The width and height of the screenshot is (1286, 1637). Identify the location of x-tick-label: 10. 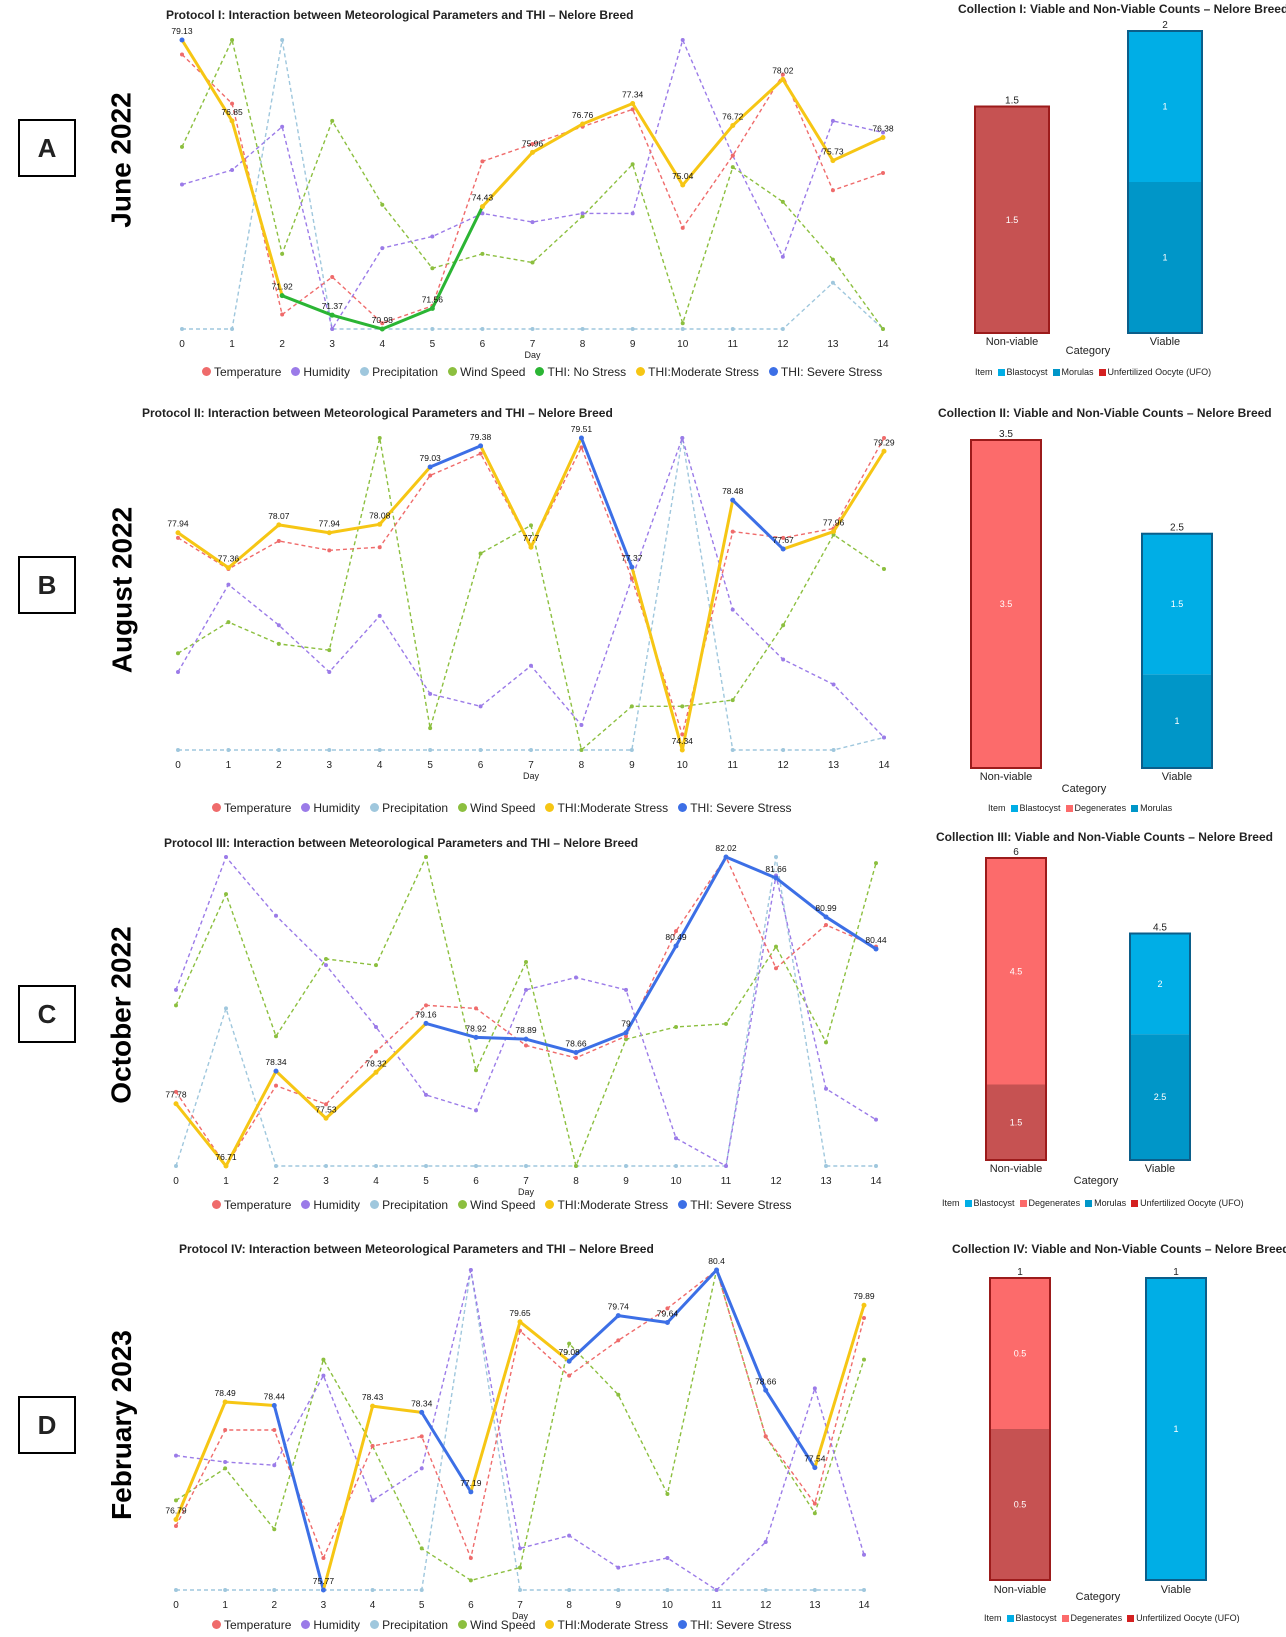
(683, 765).